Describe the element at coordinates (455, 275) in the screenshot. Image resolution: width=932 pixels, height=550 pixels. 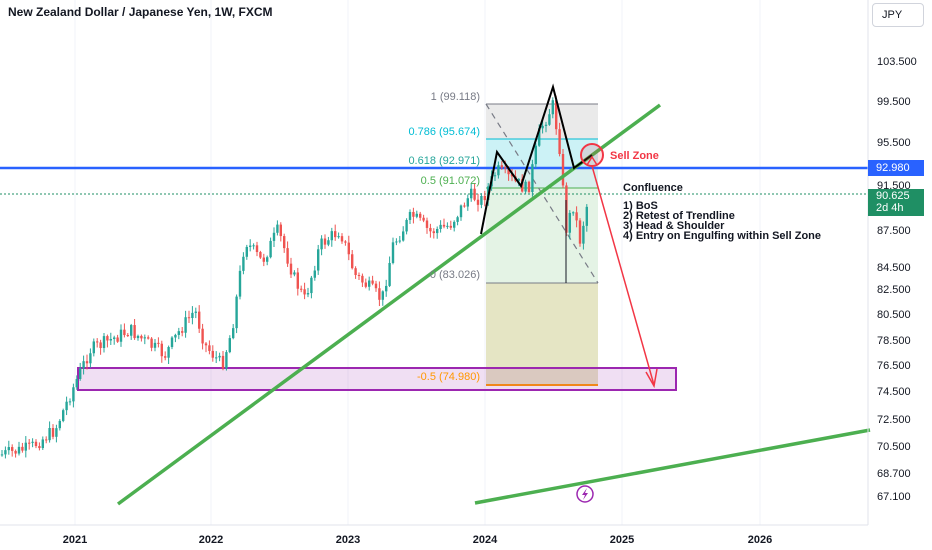
I see `fib-label-0: 0 (83.026)` at that location.